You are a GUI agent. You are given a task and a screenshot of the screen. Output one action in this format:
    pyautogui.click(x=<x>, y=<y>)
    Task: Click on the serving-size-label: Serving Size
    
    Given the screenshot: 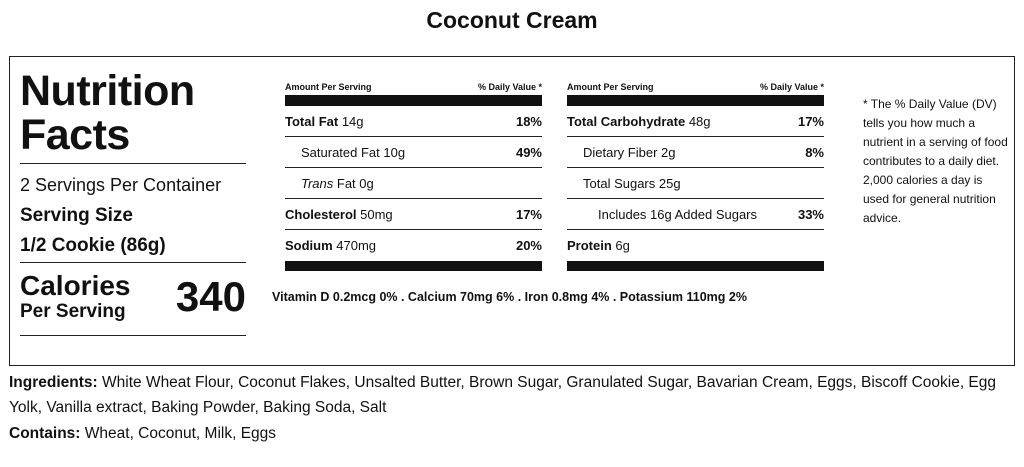 What is the action you would take?
    pyautogui.click(x=76, y=215)
    